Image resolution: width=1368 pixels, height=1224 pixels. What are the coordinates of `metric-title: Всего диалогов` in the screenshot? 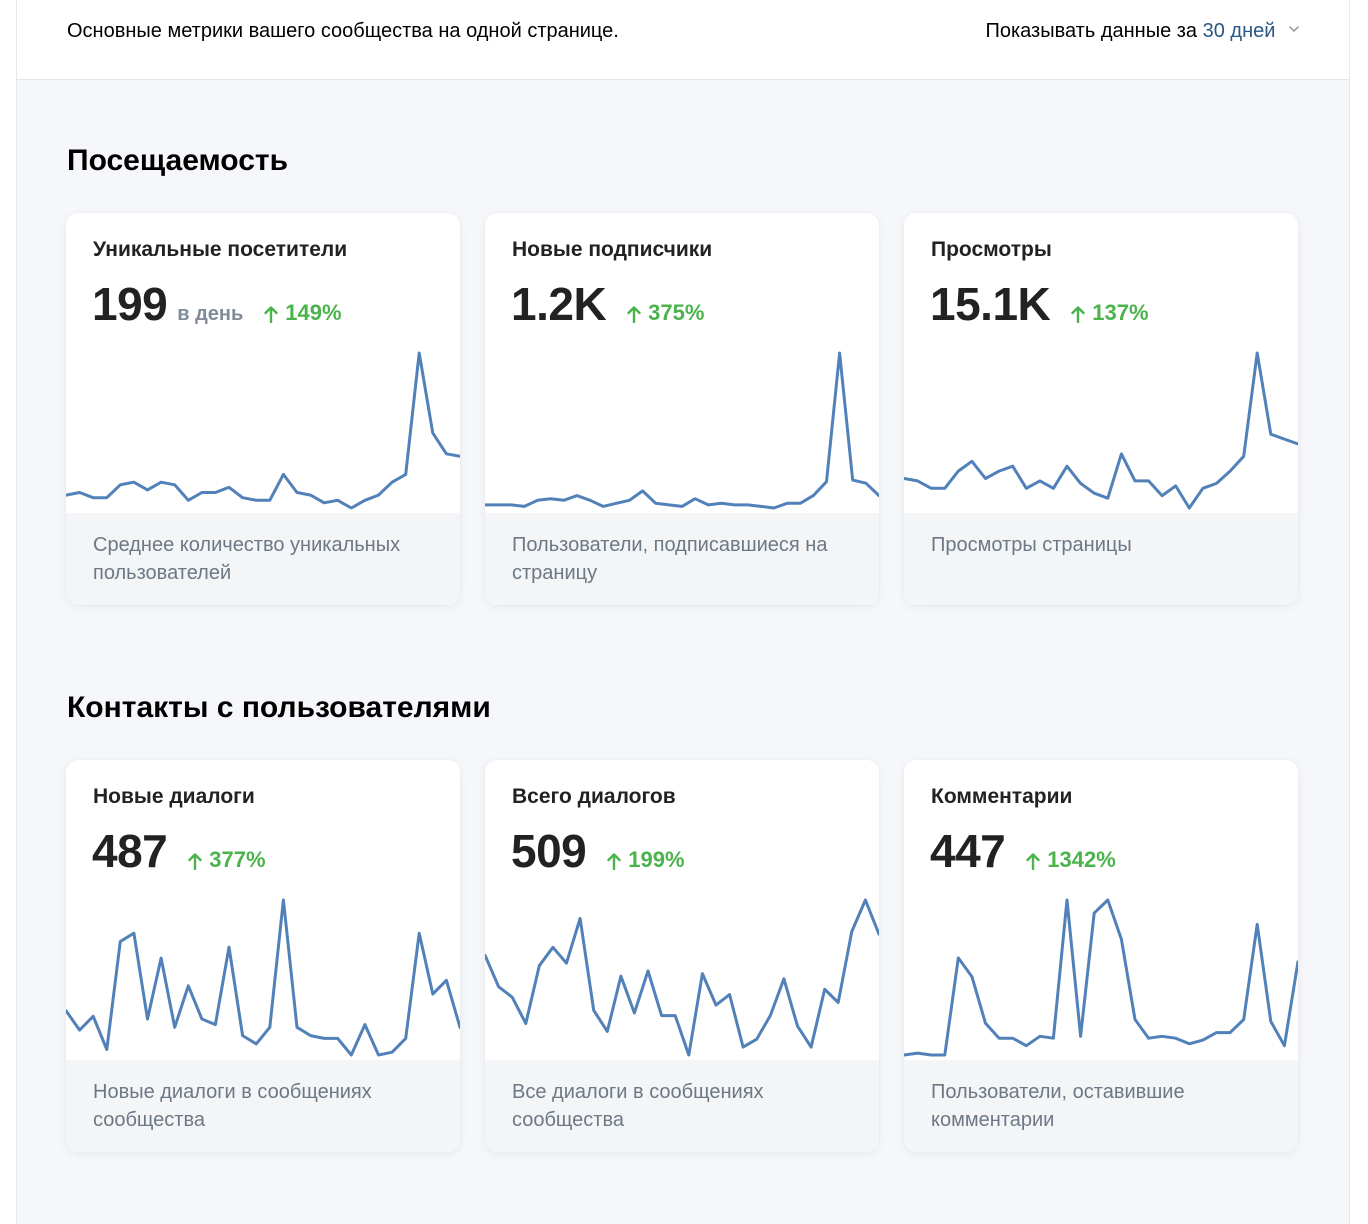 It's located at (594, 796).